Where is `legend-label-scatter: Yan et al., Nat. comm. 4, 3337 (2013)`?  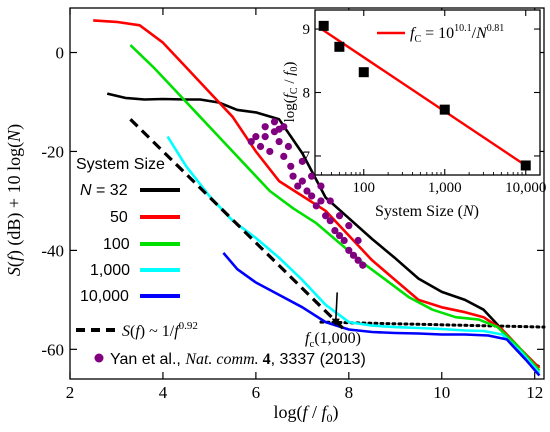 legend-label-scatter: Yan et al., Nat. comm. 4, 3337 (2013) is located at coordinates (238, 359).